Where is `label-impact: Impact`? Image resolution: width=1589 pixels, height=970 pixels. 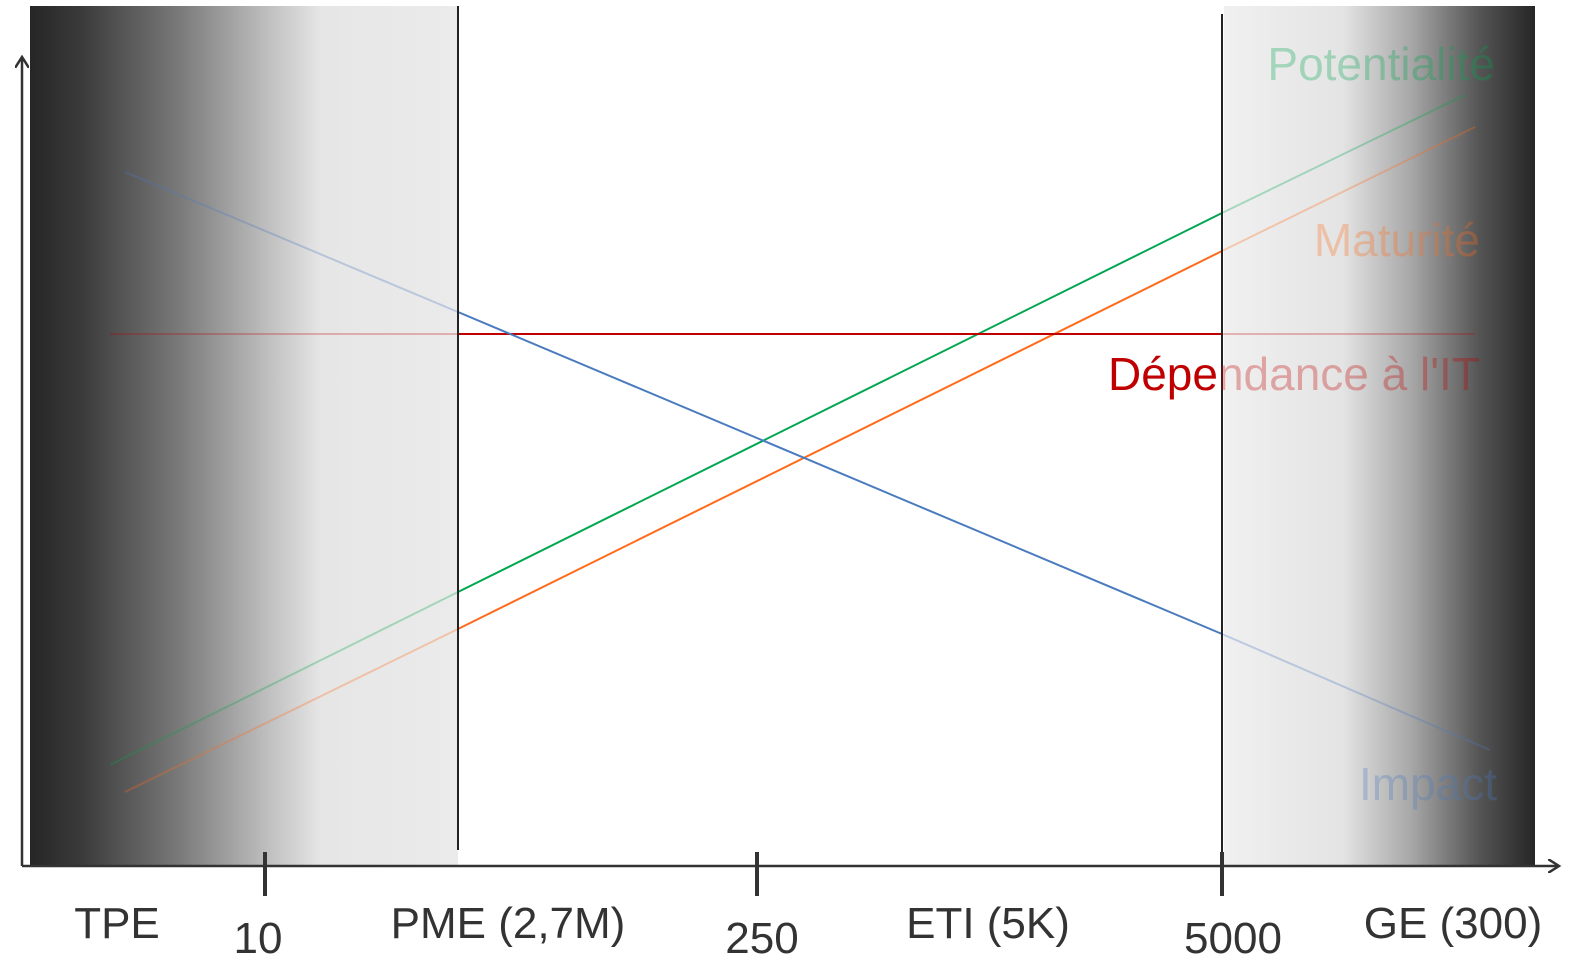 label-impact: Impact is located at coordinates (1428, 784).